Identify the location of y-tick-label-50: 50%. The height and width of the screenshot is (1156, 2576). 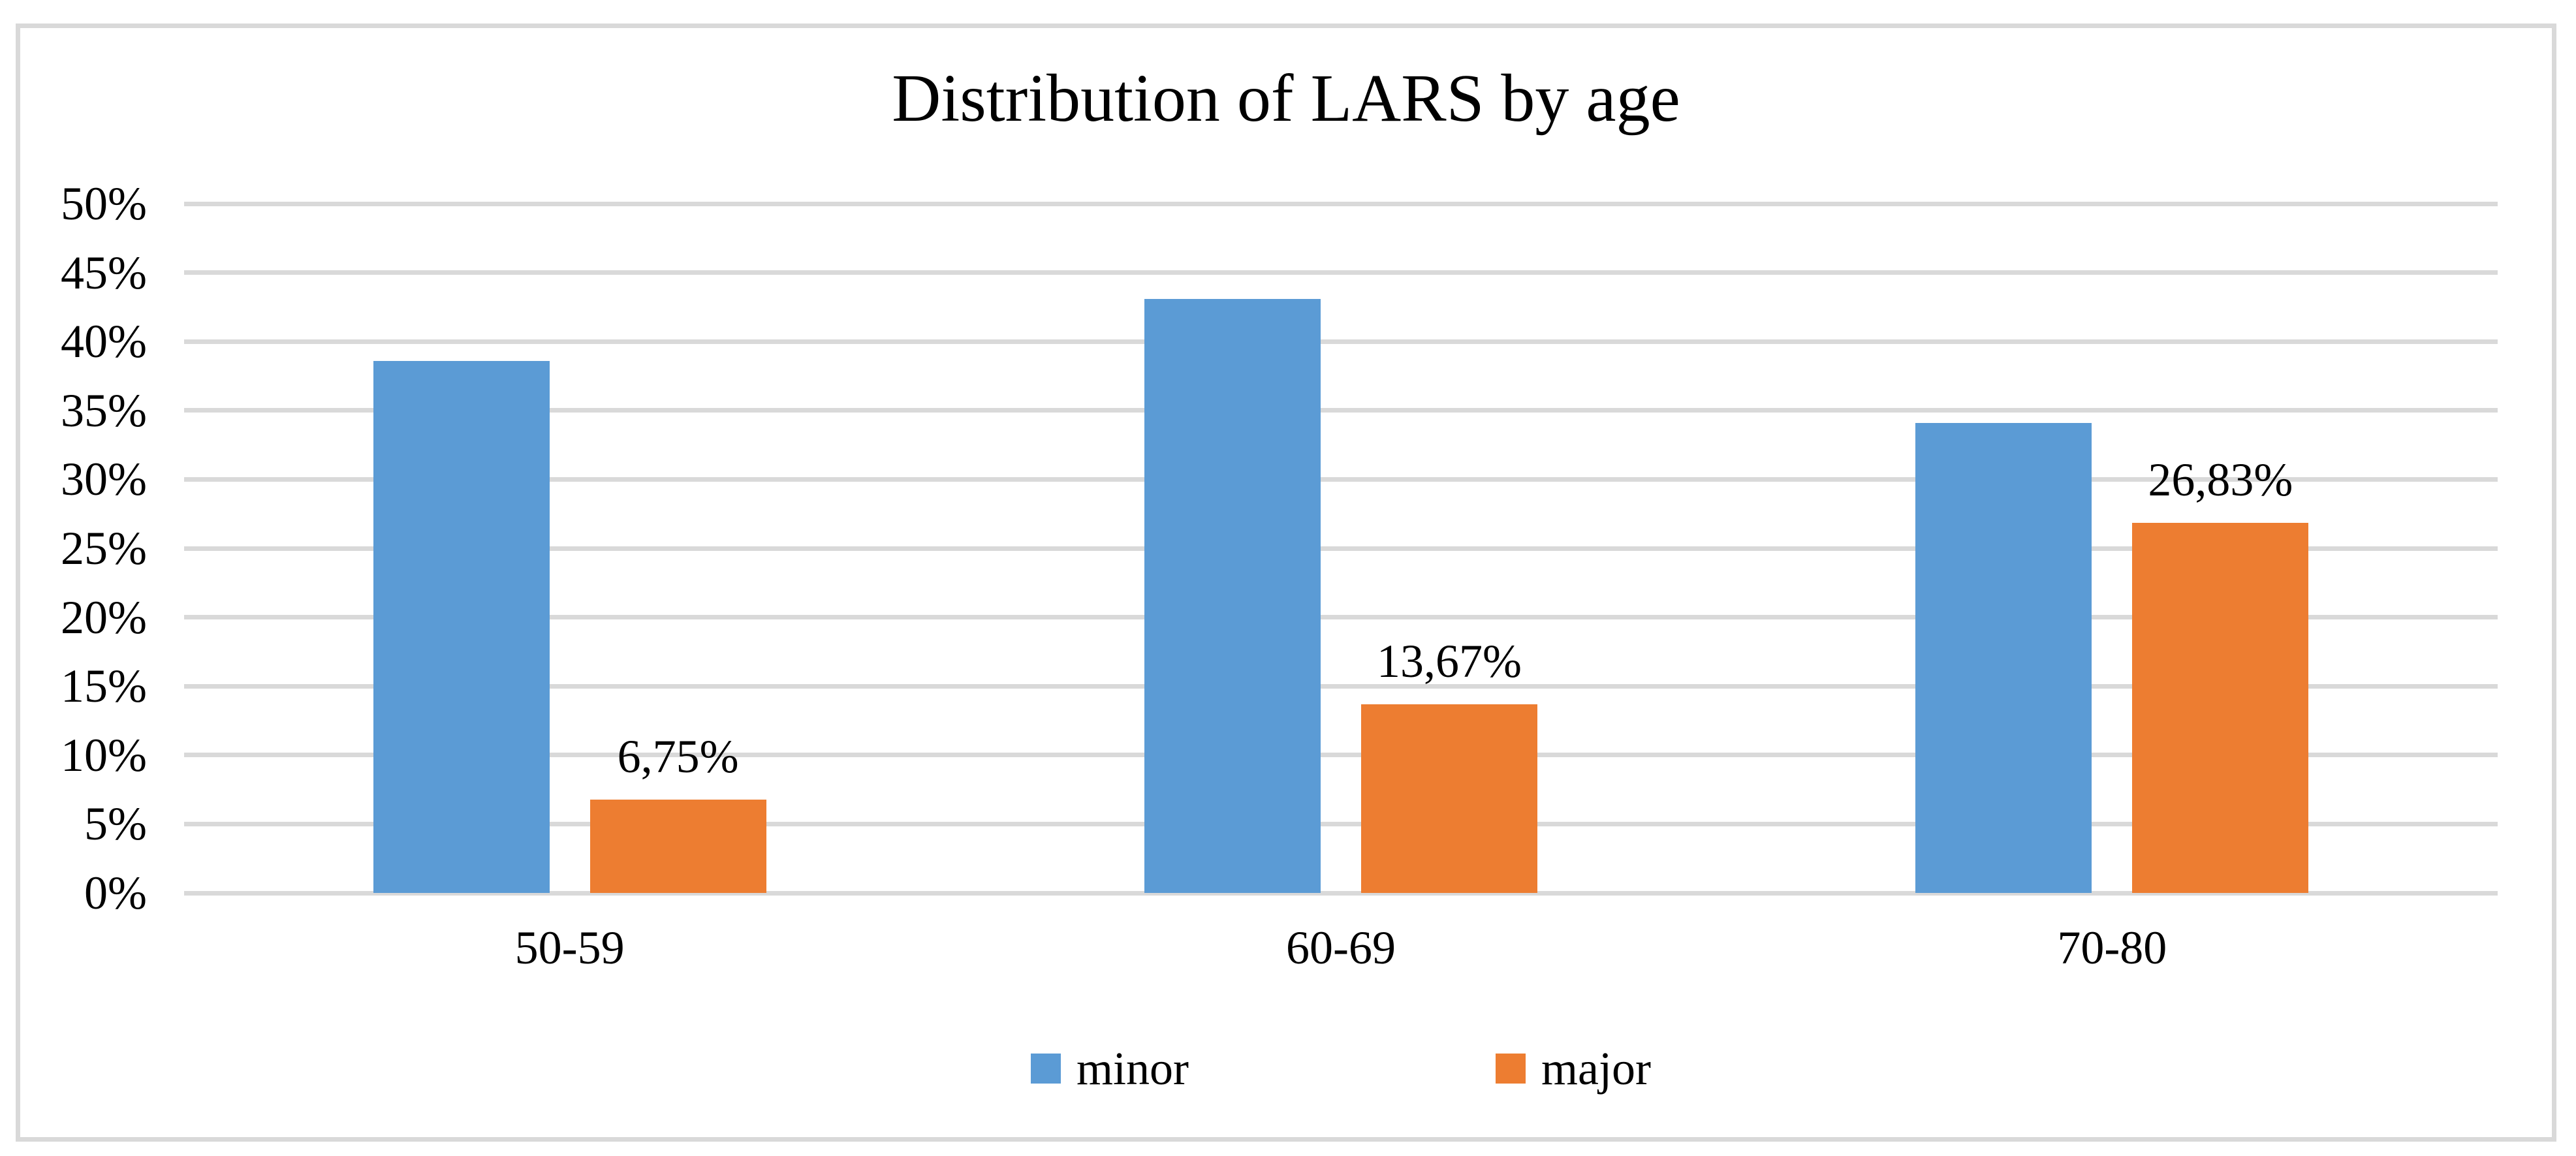
(104, 204).